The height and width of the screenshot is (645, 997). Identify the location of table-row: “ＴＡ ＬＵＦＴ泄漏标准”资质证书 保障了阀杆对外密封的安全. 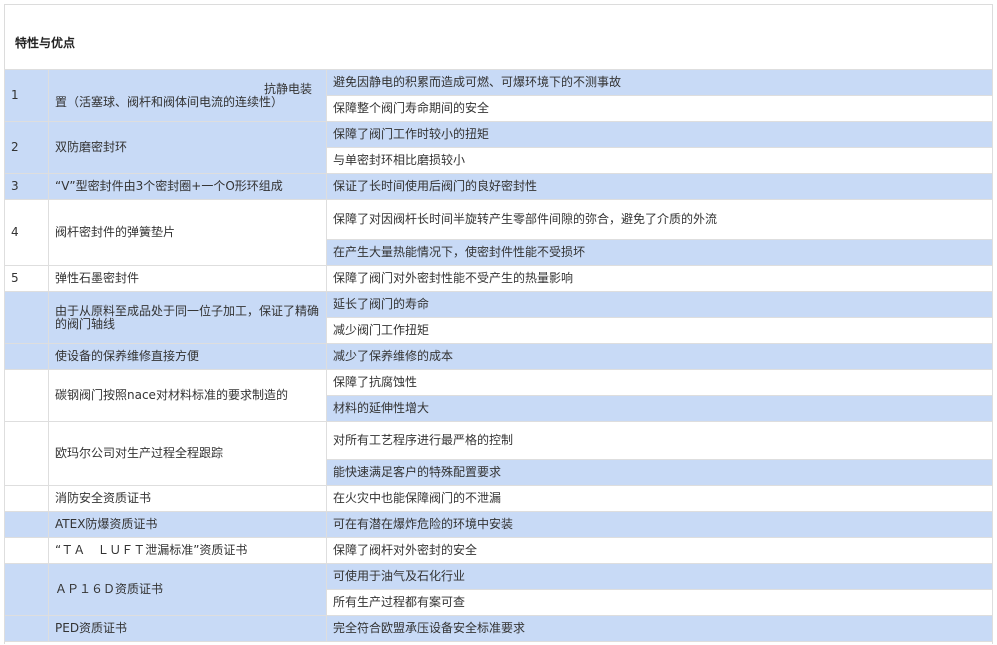
(498, 550).